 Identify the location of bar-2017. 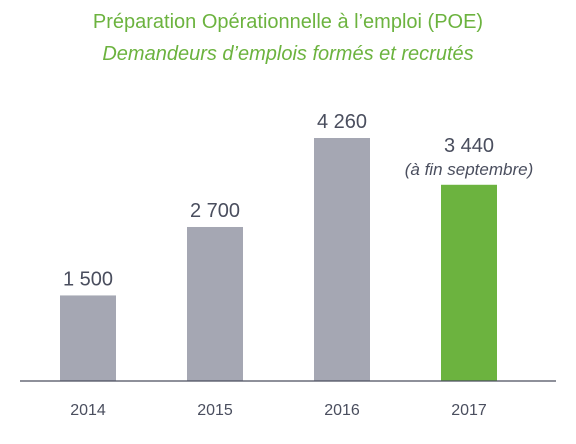
(469, 282).